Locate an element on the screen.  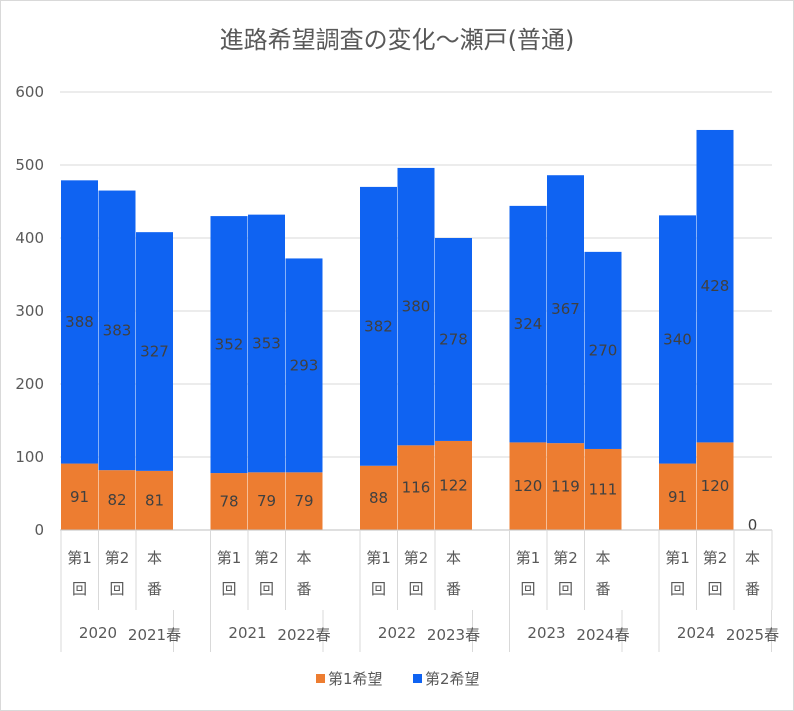
data-label-second-choice: 324 is located at coordinates (528, 324).